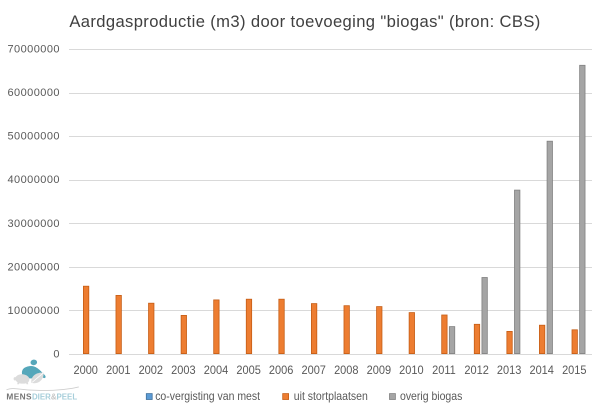 This screenshot has height=406, width=607. I want to click on svg-text: uit stortplaatsen, so click(331, 397).